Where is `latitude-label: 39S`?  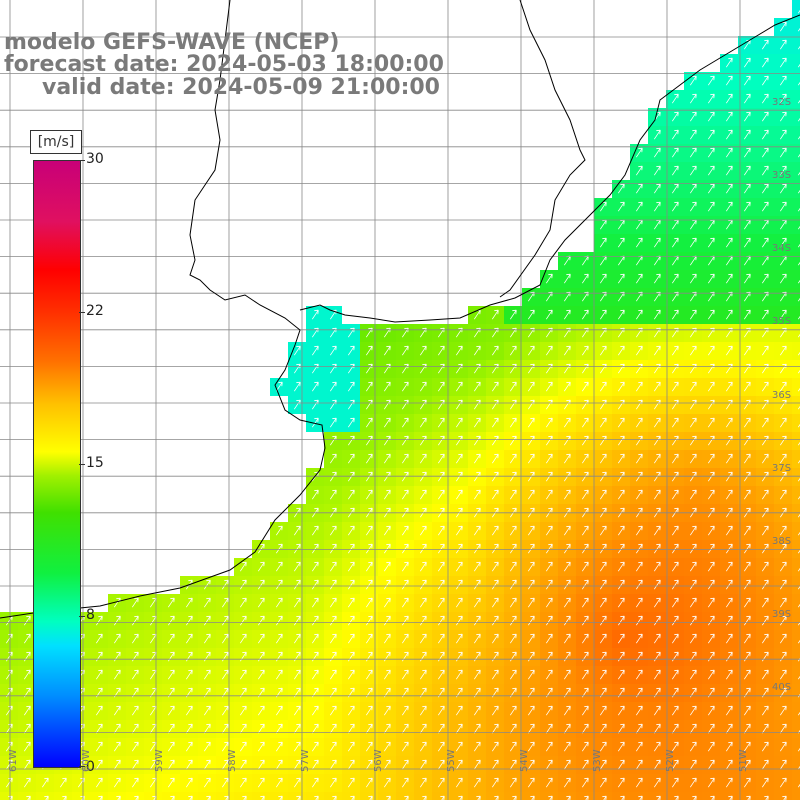 latitude-label: 39S is located at coordinates (782, 614).